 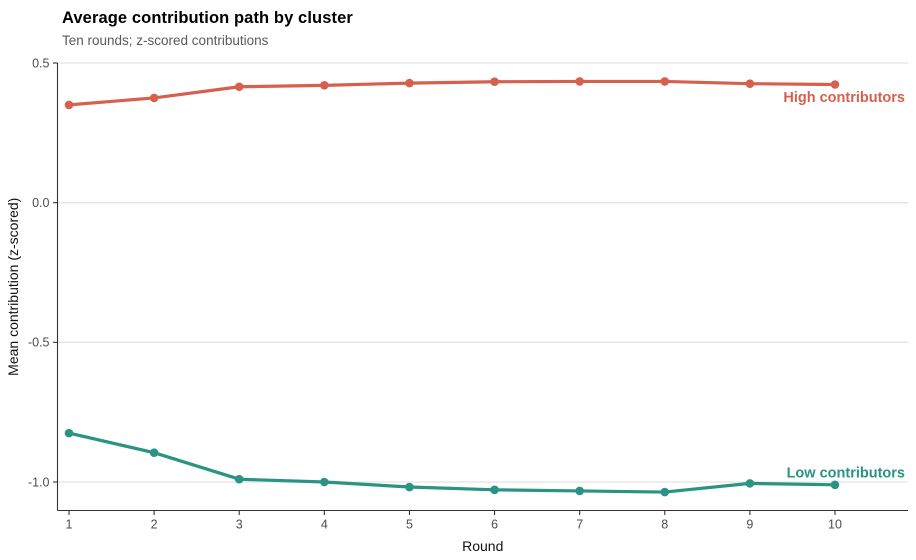 I want to click on x-tick-label: 5, so click(x=409, y=525).